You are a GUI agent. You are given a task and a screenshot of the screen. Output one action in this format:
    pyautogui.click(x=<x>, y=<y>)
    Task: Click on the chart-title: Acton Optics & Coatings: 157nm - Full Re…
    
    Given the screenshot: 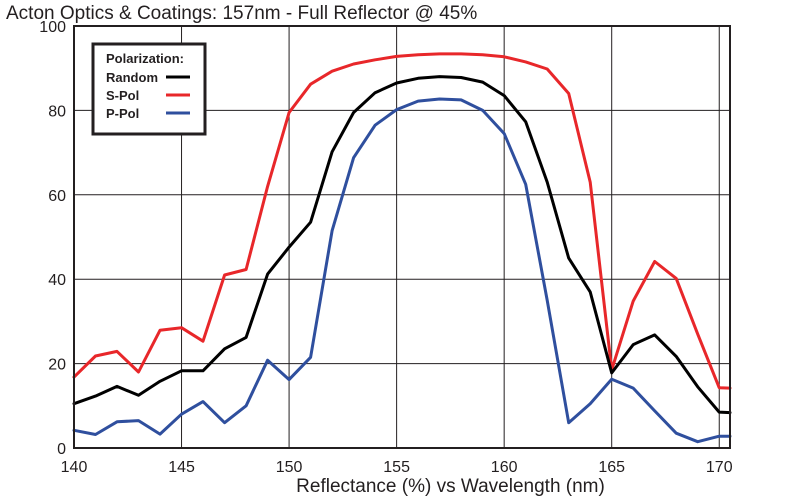 What is the action you would take?
    pyautogui.click(x=242, y=13)
    